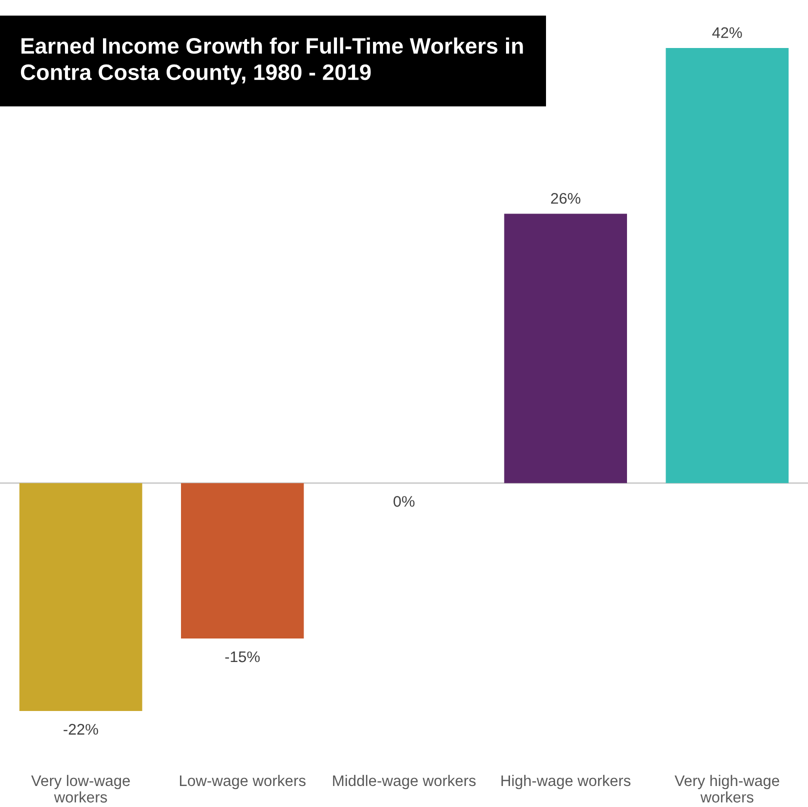 The height and width of the screenshot is (807, 808). What do you see at coordinates (271, 61) in the screenshot?
I see `chart-title: Earned Income Growth for Full-Time Workers in Contra Costa County, 1980 - 2019` at bounding box center [271, 61].